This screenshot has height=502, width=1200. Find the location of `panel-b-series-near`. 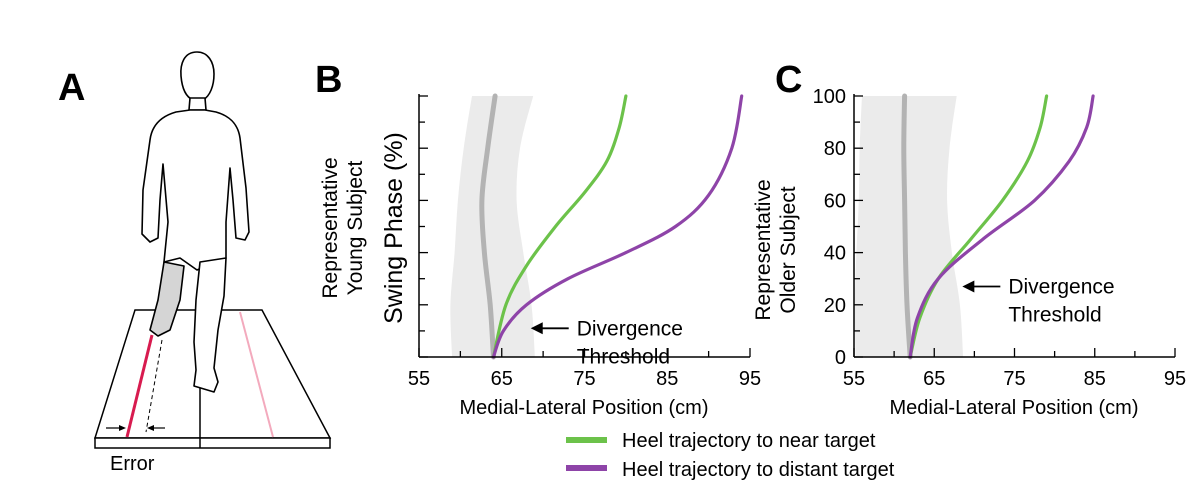

panel-b-series-near is located at coordinates (559, 226).